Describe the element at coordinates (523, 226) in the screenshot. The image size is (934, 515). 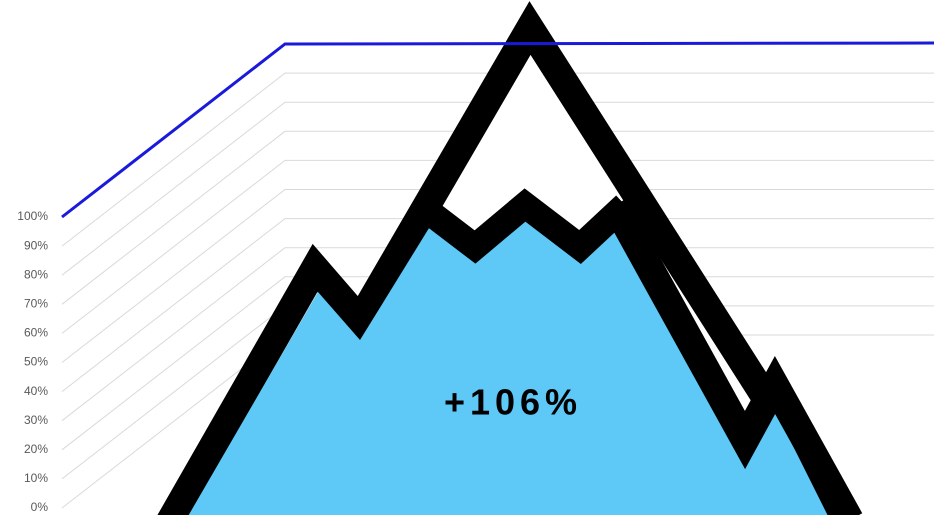
I see `snow-line` at that location.